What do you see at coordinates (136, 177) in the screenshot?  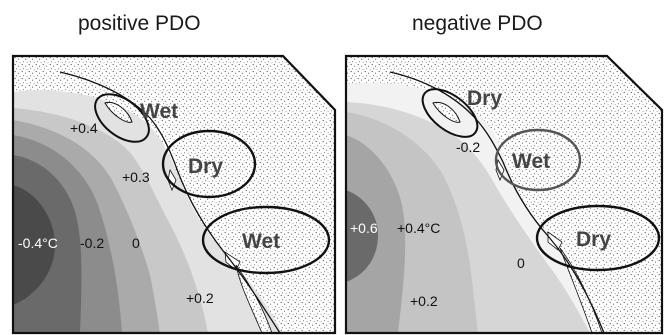 I see `anomaly-label: +0.3` at bounding box center [136, 177].